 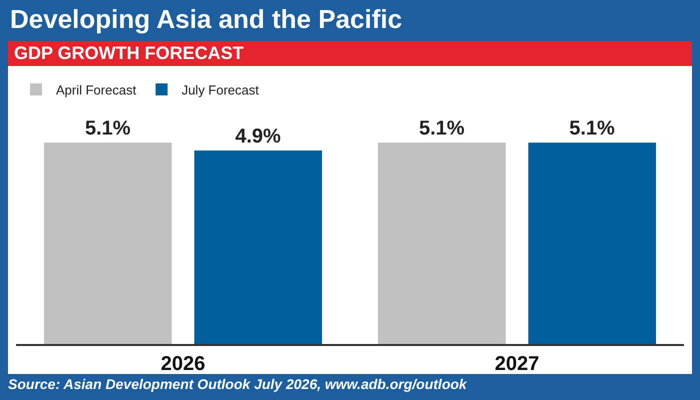 What do you see at coordinates (96, 90) in the screenshot?
I see `legend-label: April Forecast` at bounding box center [96, 90].